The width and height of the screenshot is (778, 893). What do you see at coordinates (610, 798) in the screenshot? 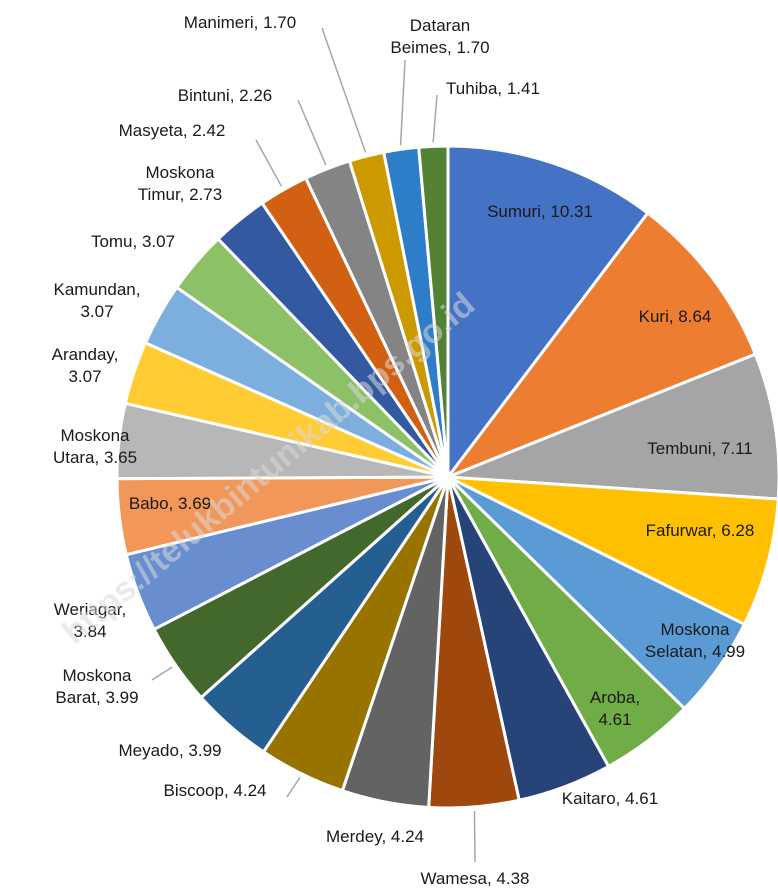
I see `data-label: Kaitaro, 4.61` at bounding box center [610, 798].